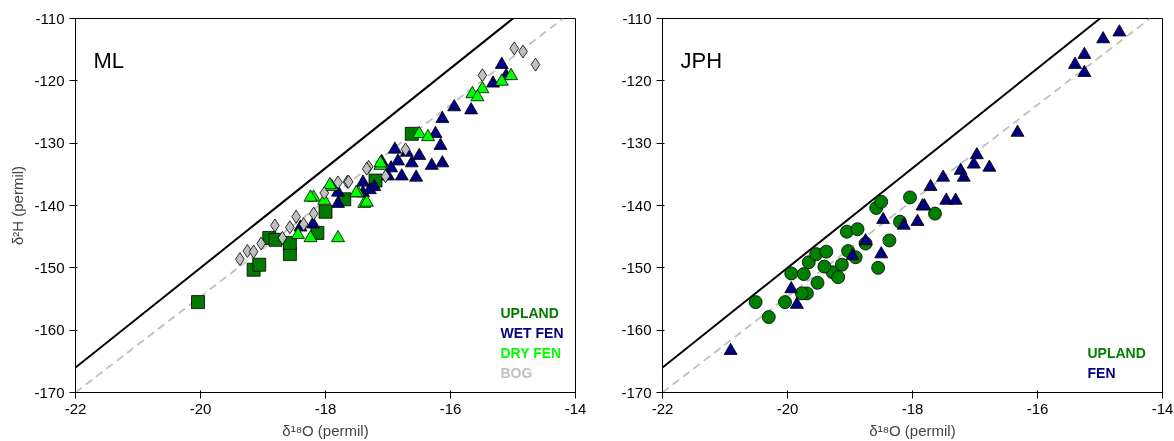 The image size is (1174, 441). I want to click on annotation: JPH, so click(701, 60).